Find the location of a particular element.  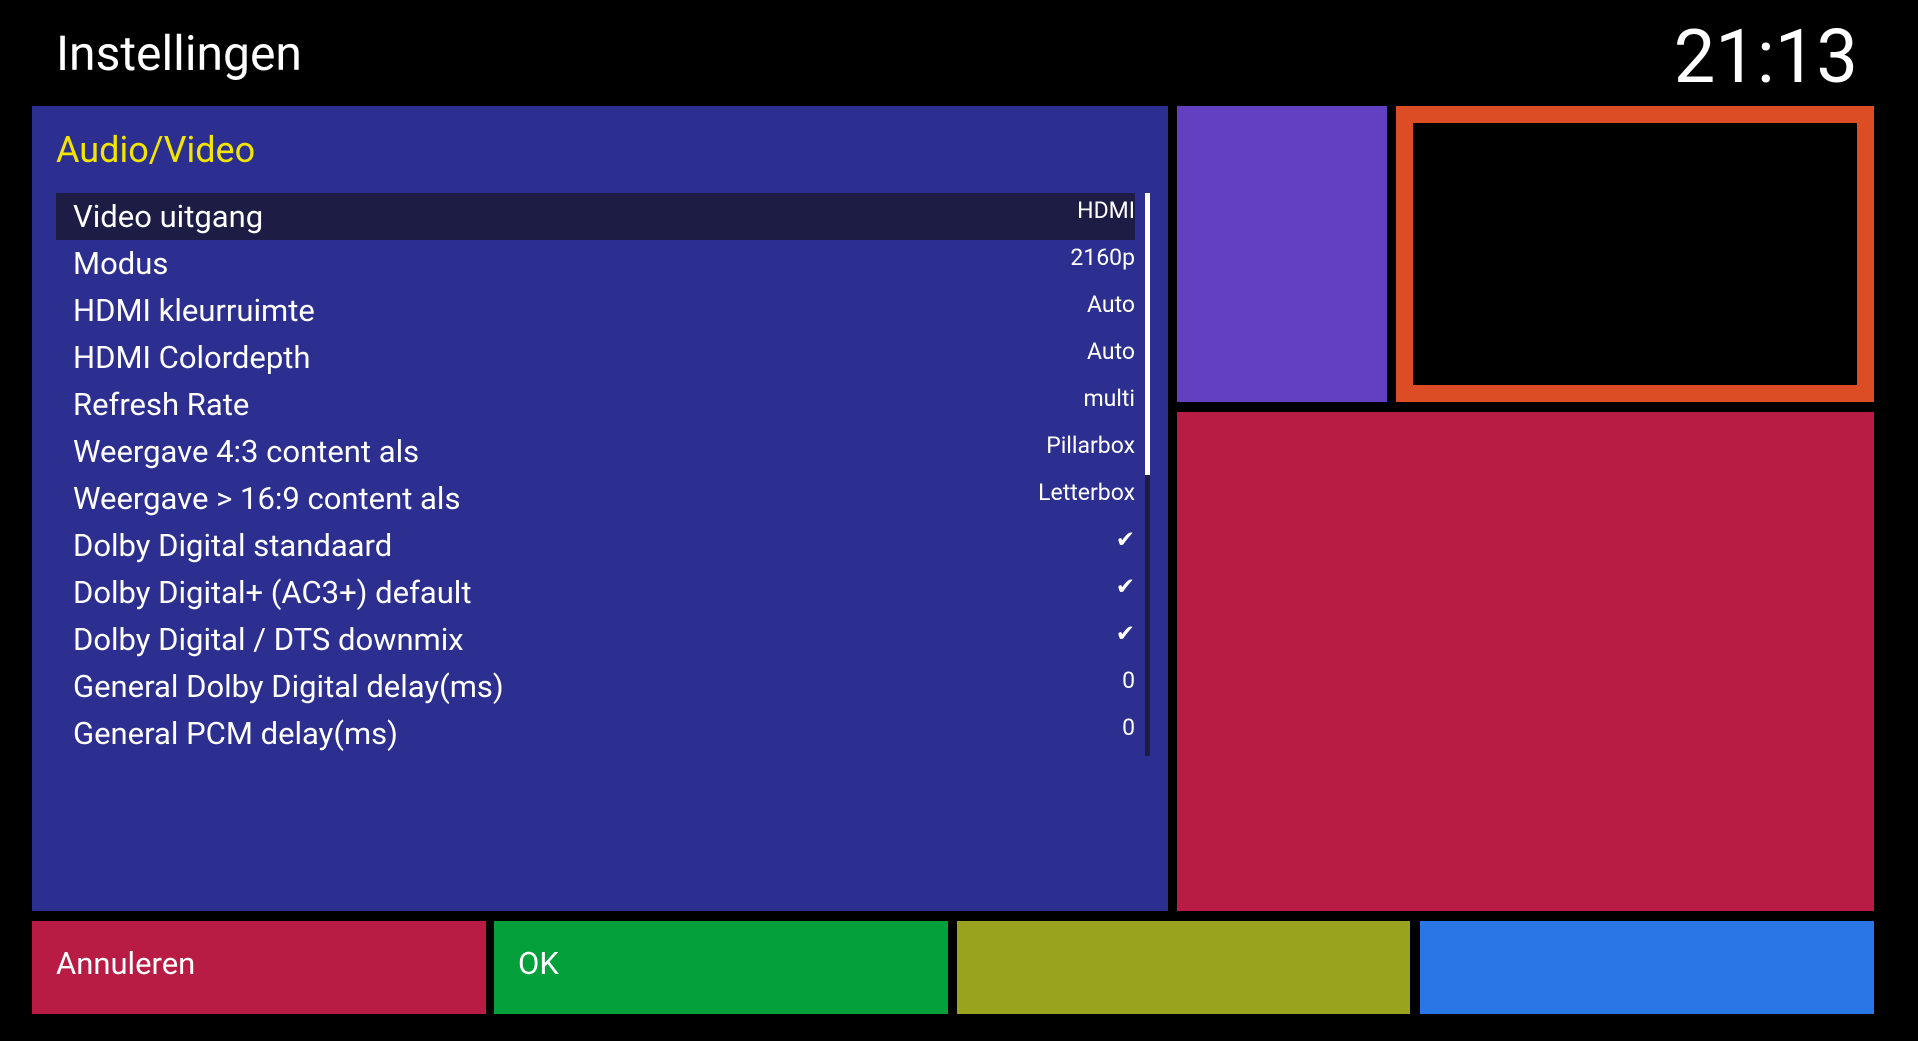

row-label: Dolby Digital / DTS downmix is located at coordinates (268, 639).